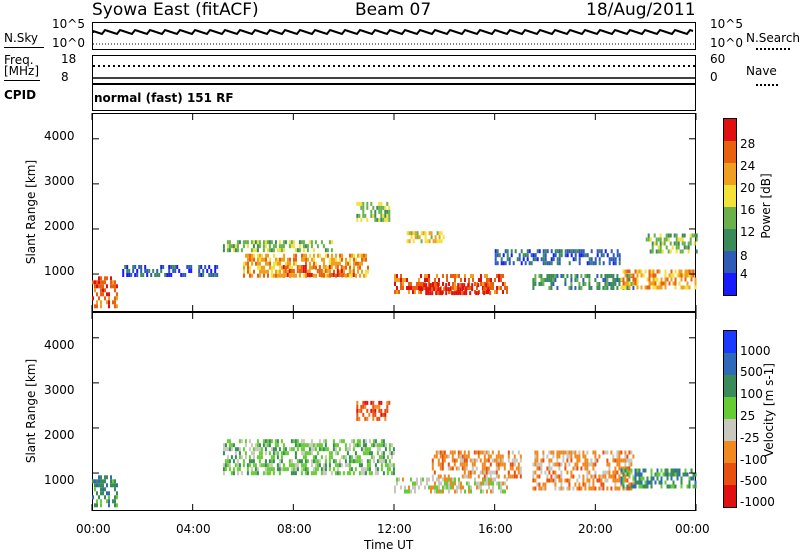 The height and width of the screenshot is (554, 800). I want to click on power-colorbar-segment, so click(730, 152).